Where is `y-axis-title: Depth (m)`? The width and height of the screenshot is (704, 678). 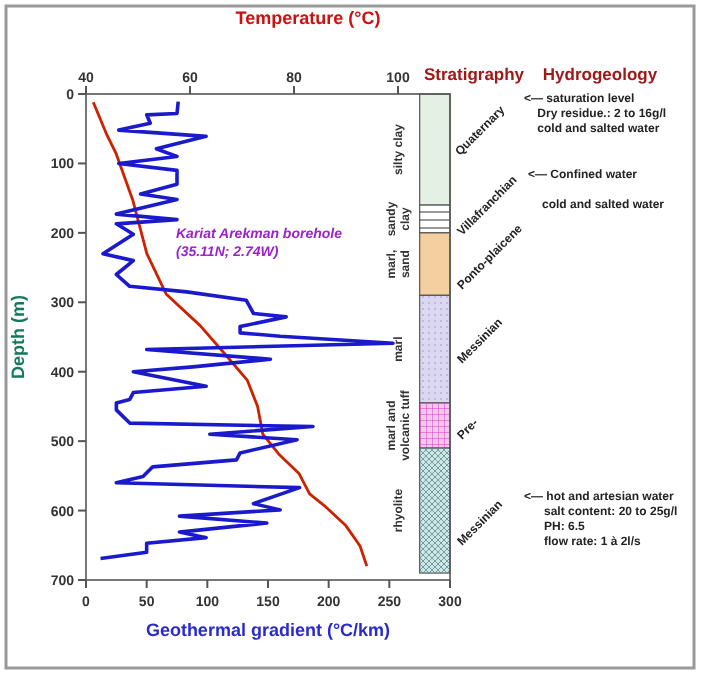
y-axis-title: Depth (m) is located at coordinates (18, 337).